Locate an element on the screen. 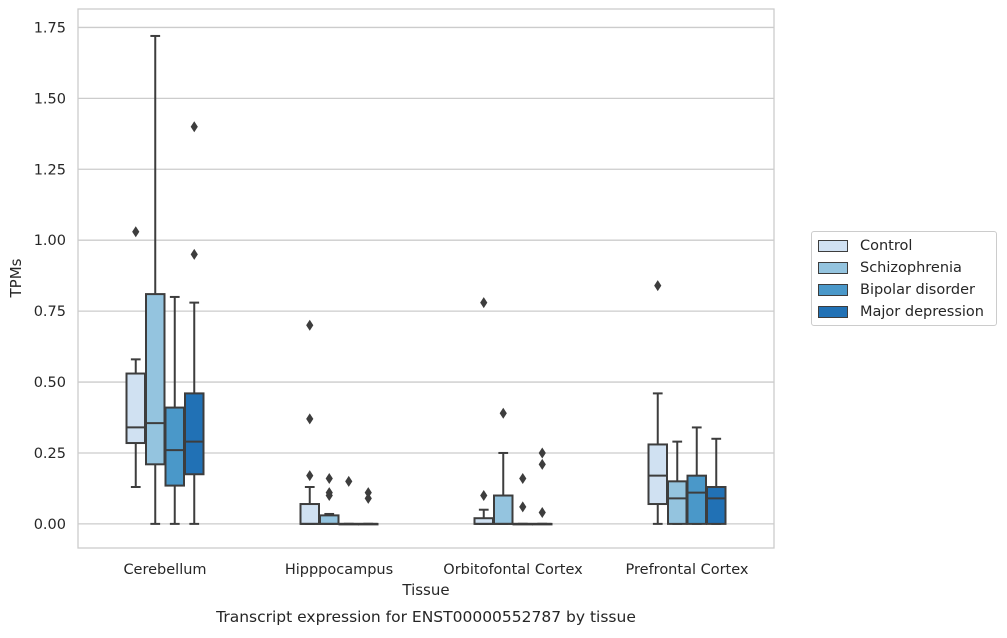 The width and height of the screenshot is (1007, 638). legend-item-bipolar: Bipolar disorder is located at coordinates (896, 290).